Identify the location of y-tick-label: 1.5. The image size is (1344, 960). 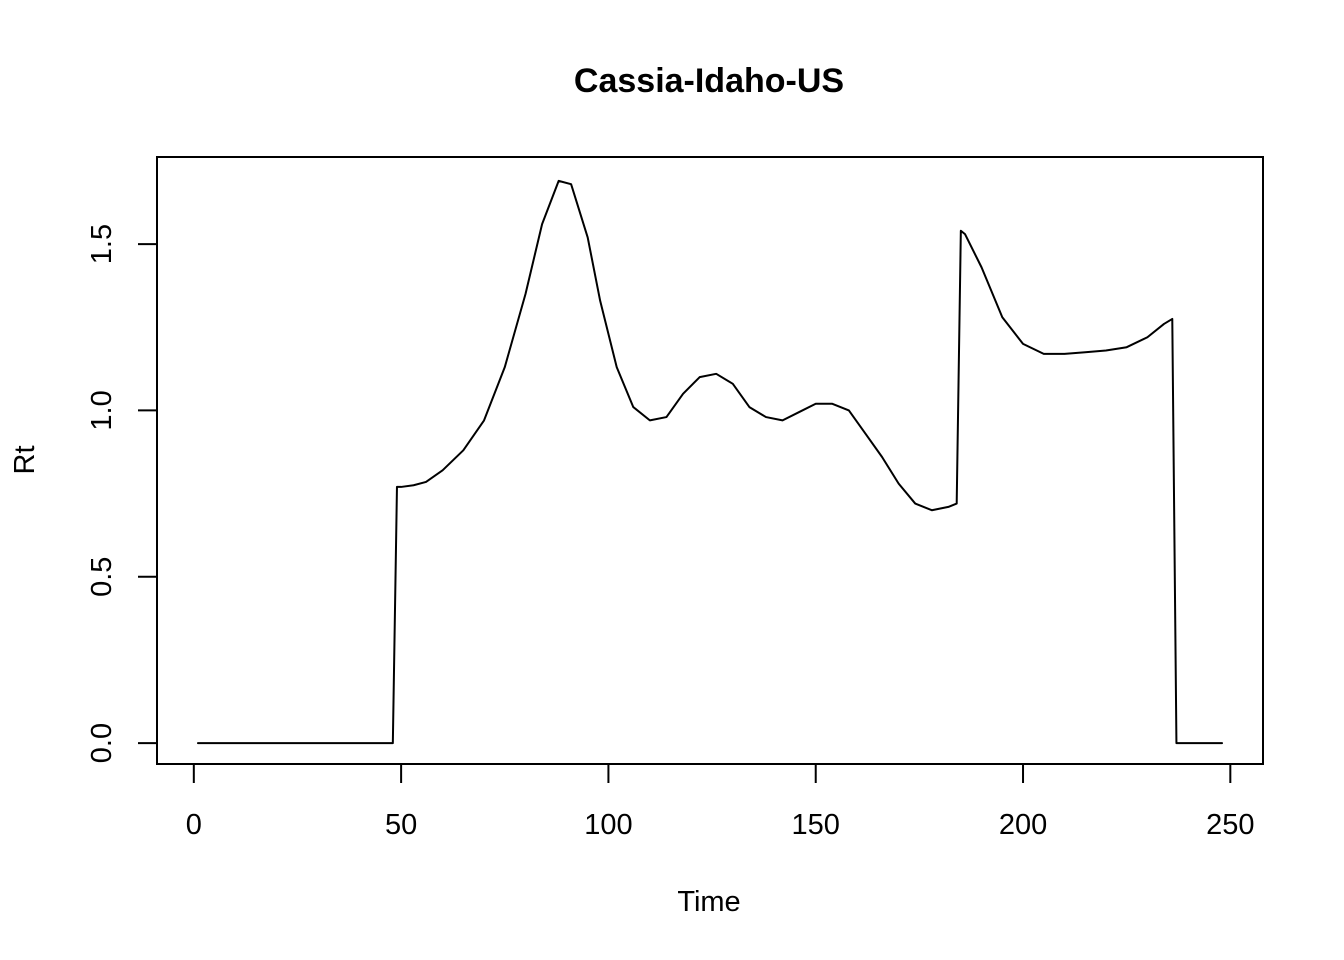
(102, 244).